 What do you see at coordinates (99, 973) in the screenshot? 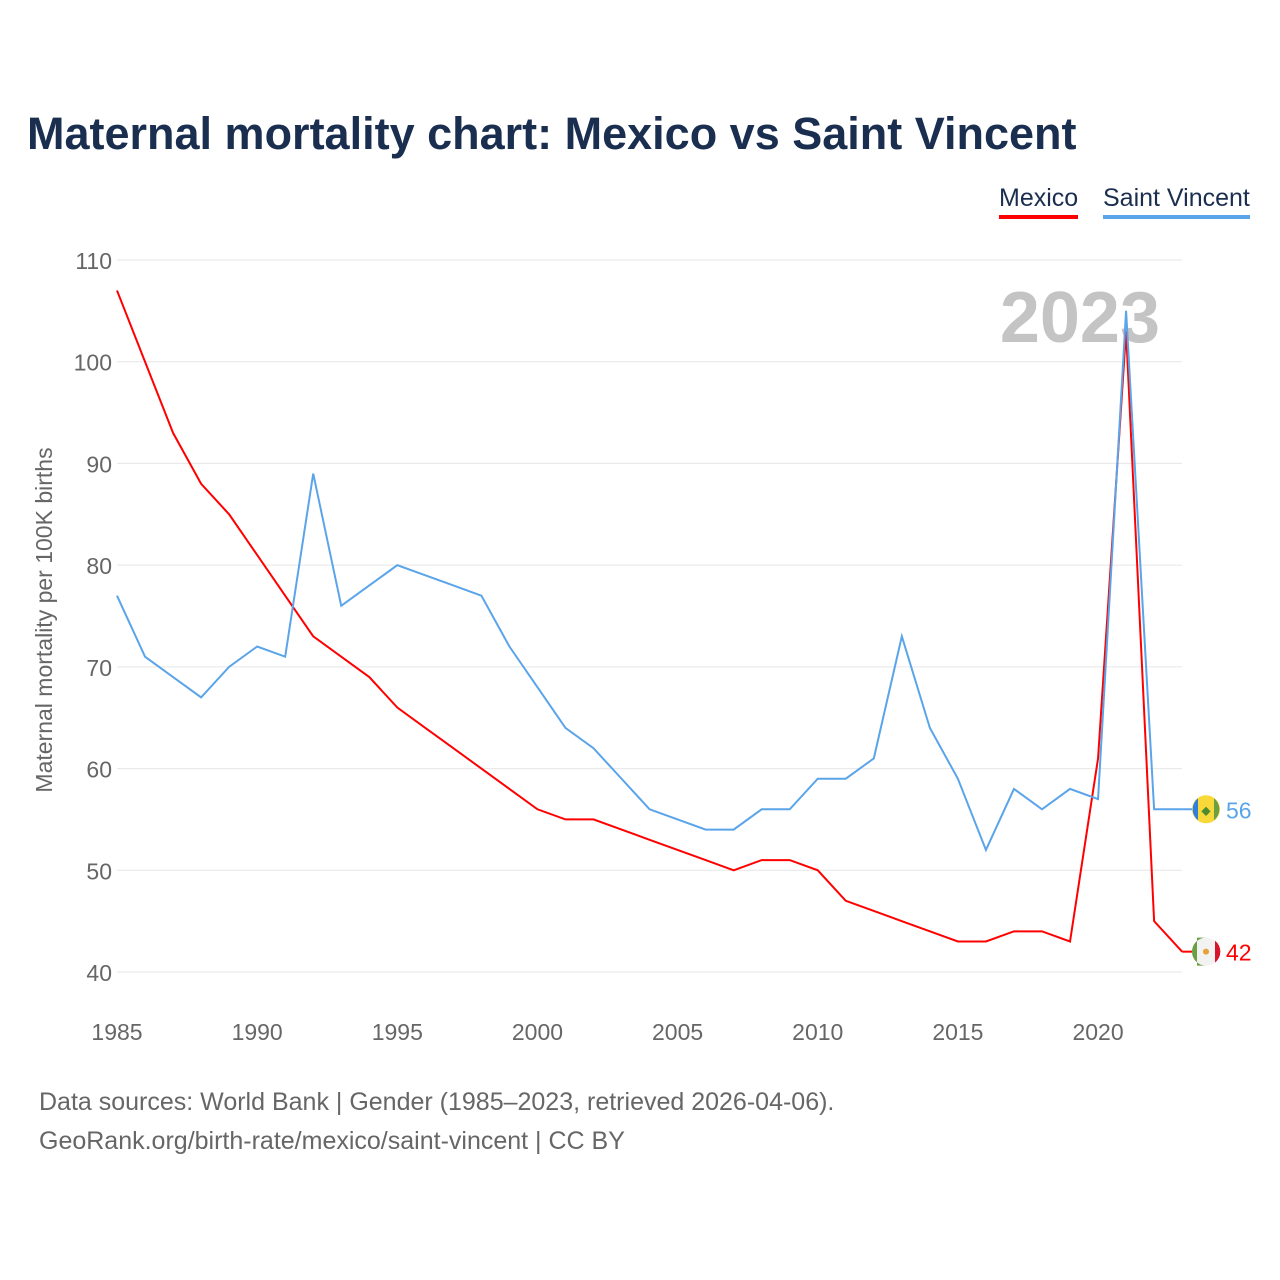
I see `y-tick-label: 40` at bounding box center [99, 973].